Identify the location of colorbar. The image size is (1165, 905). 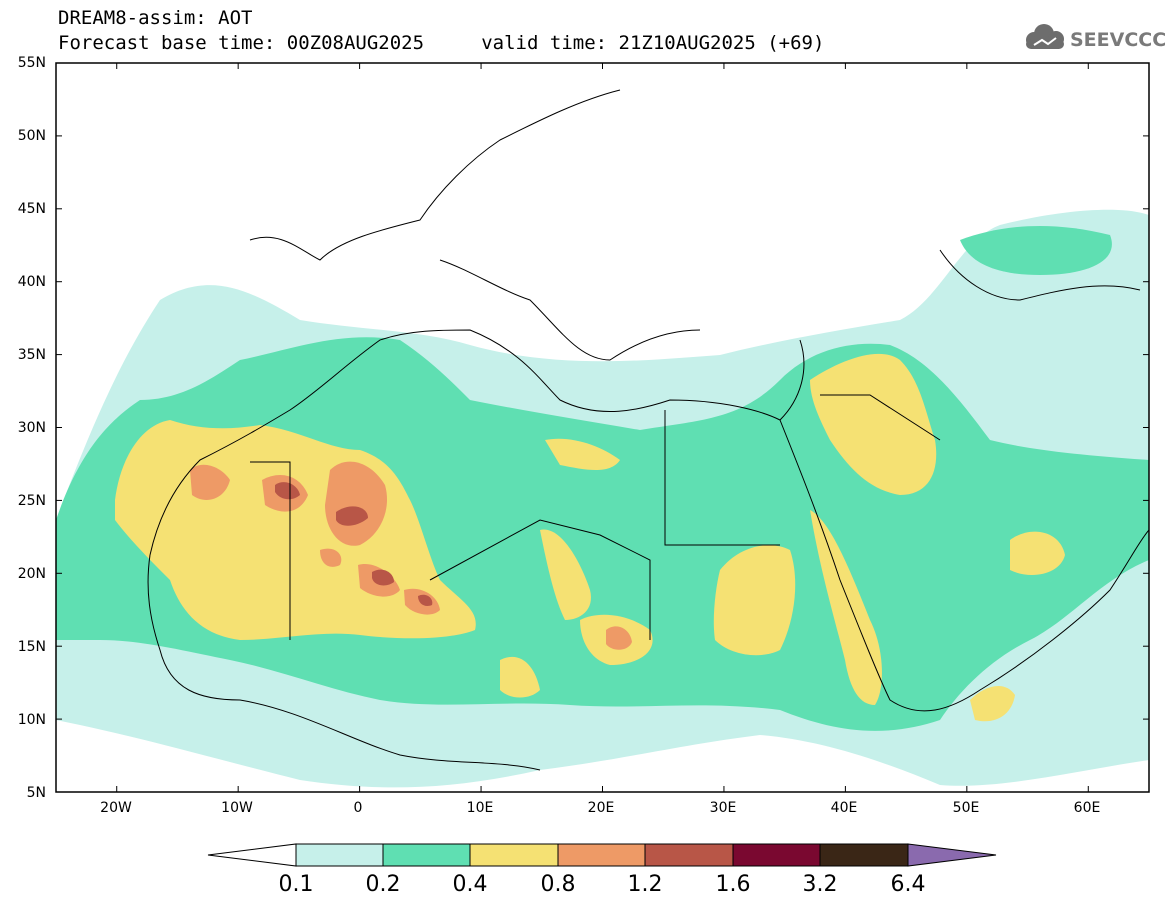
(602, 855).